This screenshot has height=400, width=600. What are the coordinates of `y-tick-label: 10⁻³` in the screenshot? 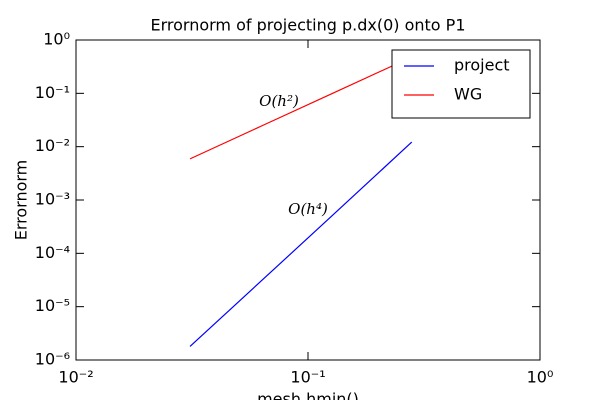 It's located at (52, 199).